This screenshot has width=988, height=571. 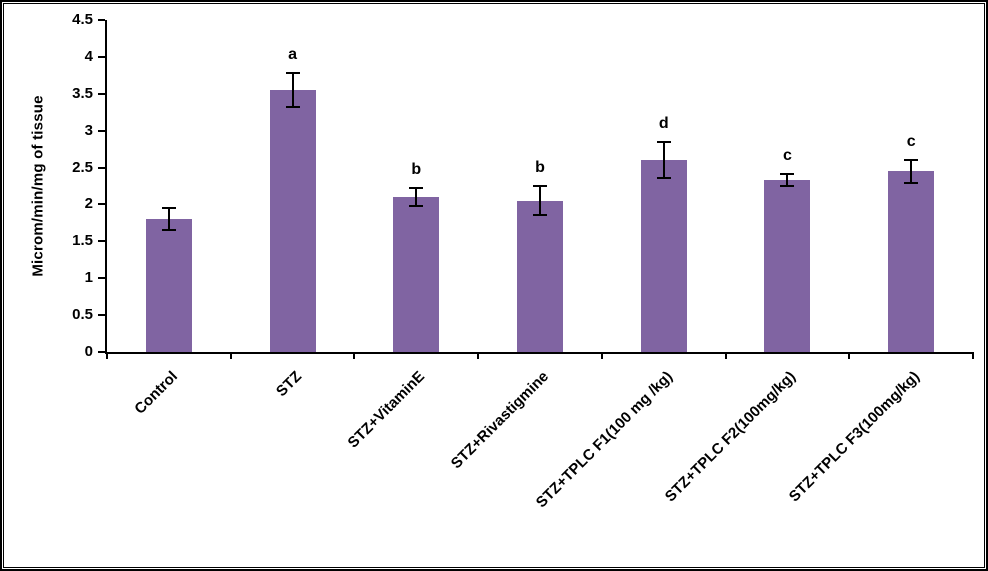 I want to click on y-tick-label: 0, so click(x=88, y=351).